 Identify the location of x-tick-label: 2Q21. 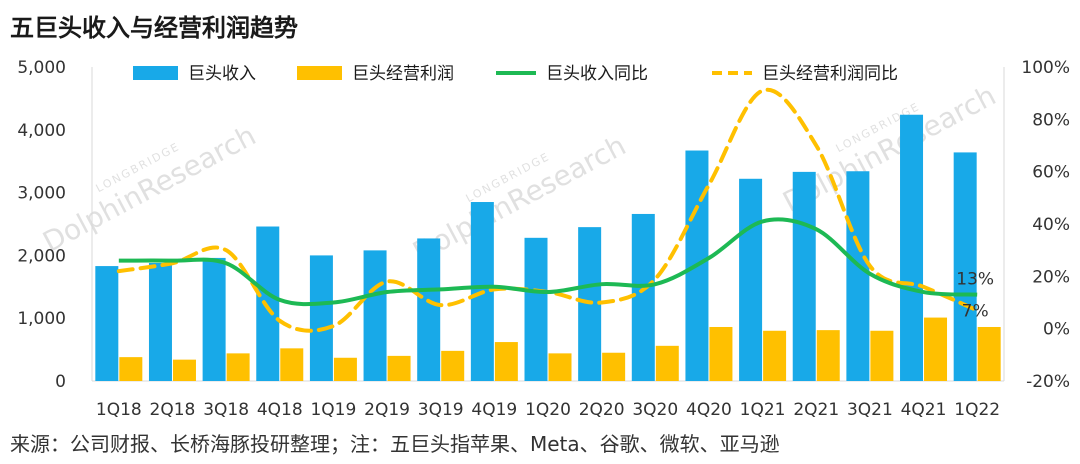
(816, 410).